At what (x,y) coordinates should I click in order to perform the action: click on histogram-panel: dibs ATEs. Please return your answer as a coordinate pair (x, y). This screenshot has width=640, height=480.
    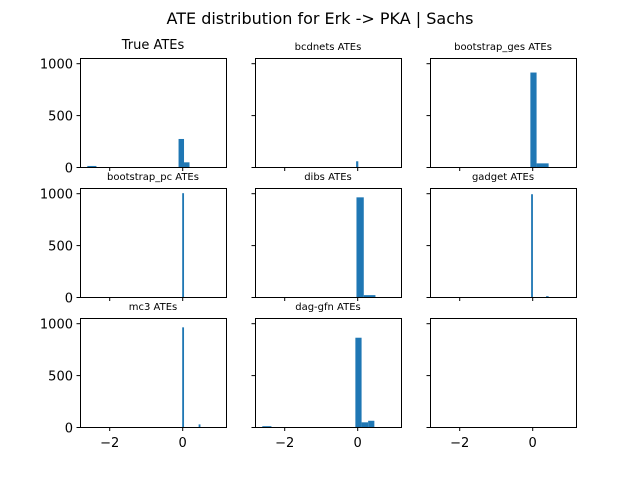
    Looking at the image, I should click on (326, 236).